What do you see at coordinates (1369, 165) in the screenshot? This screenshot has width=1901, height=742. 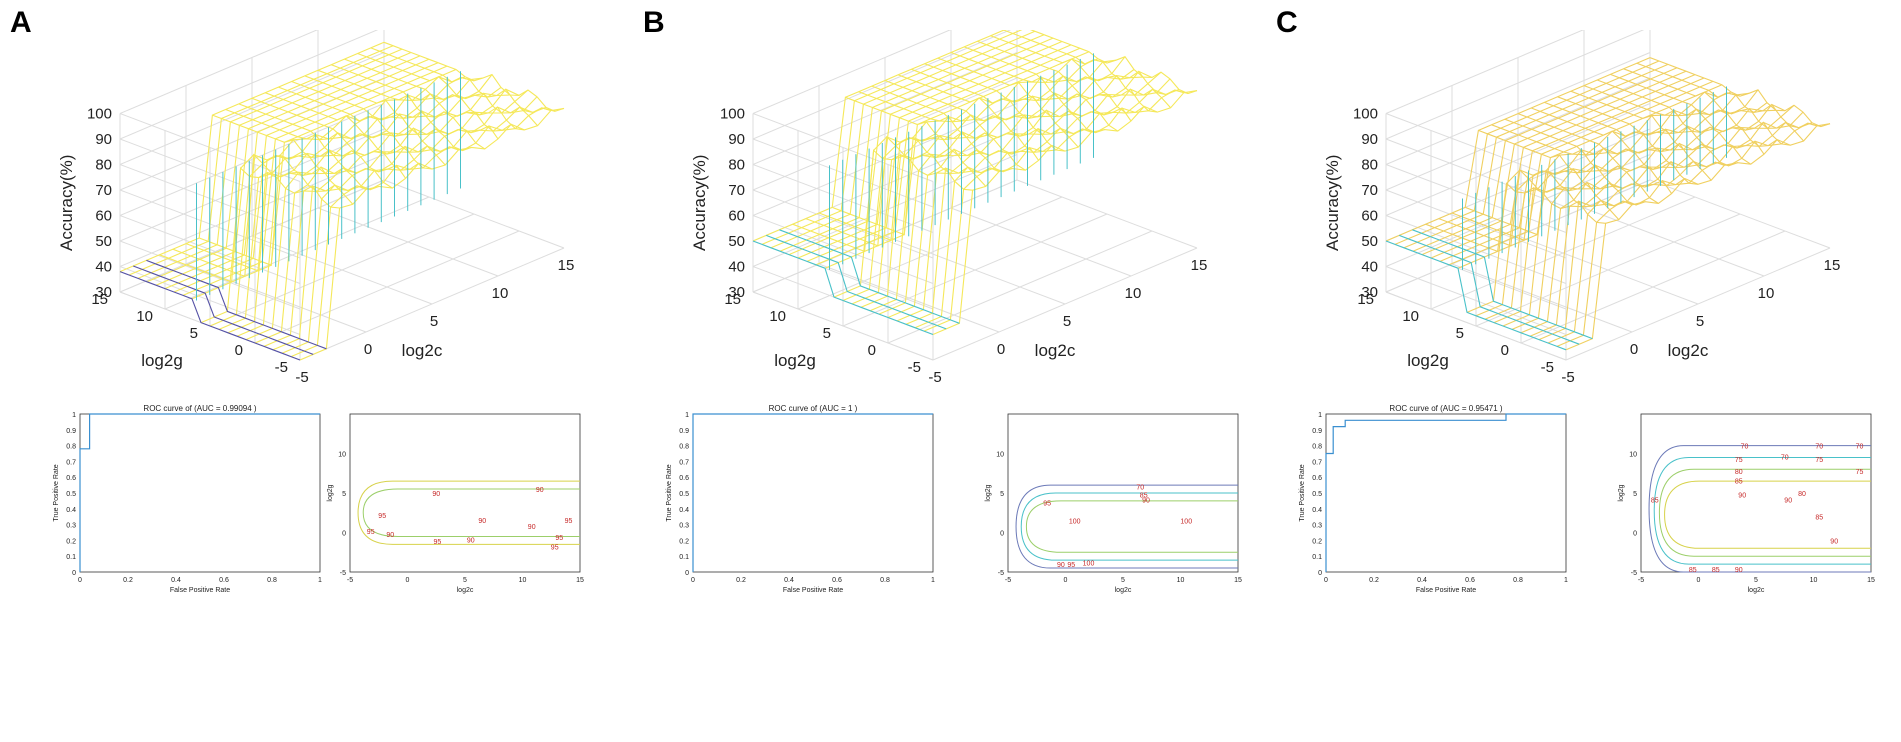 I see `z-tick-label: 80` at bounding box center [1369, 165].